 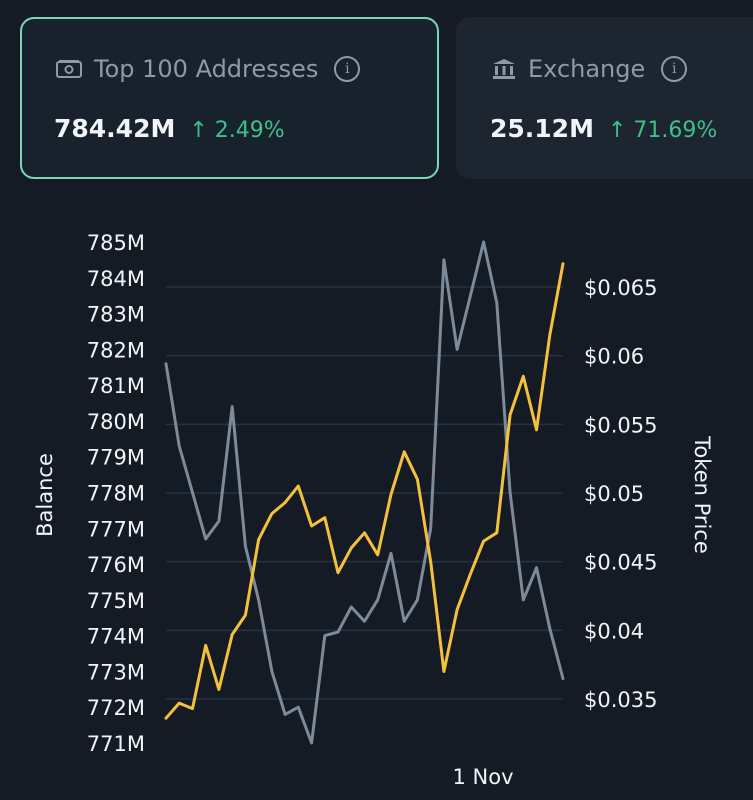 I want to click on x-axis-tick: 1 Nov, so click(x=482, y=777).